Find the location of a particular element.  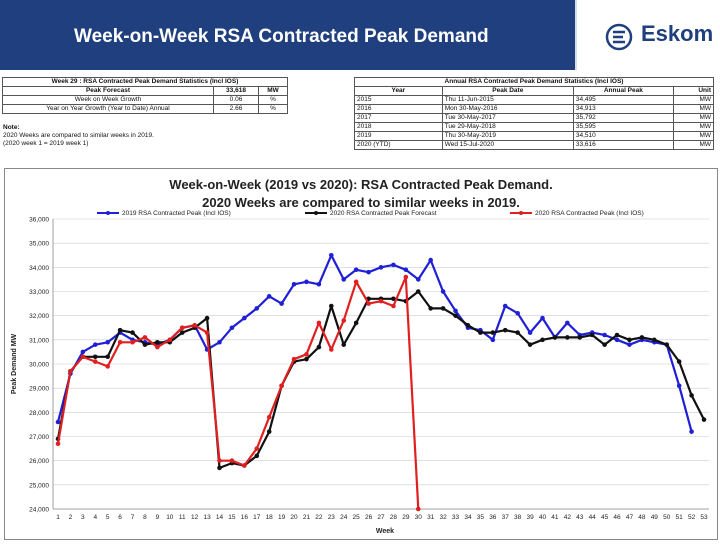

y-tick-label: 26,000 is located at coordinates (39, 461).